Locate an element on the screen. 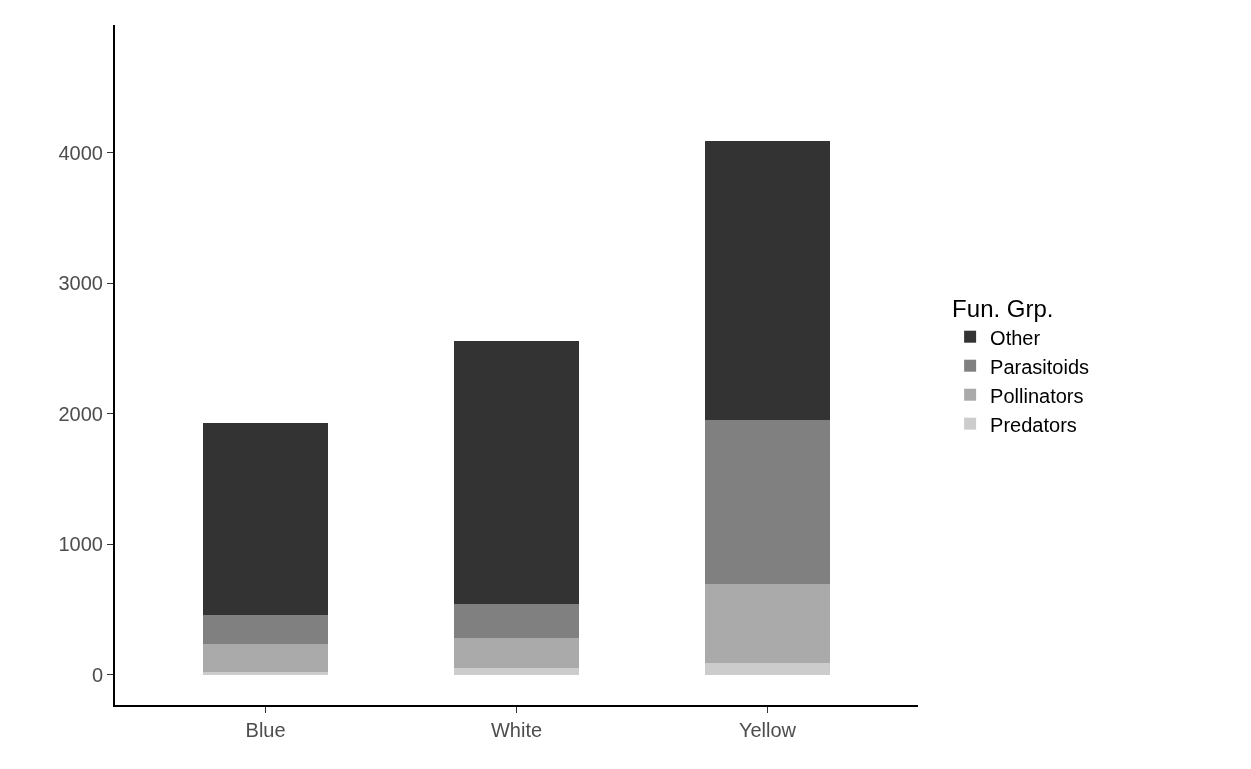 This screenshot has width=1251, height=769. y-tick-label: 1000 is located at coordinates (80, 544).